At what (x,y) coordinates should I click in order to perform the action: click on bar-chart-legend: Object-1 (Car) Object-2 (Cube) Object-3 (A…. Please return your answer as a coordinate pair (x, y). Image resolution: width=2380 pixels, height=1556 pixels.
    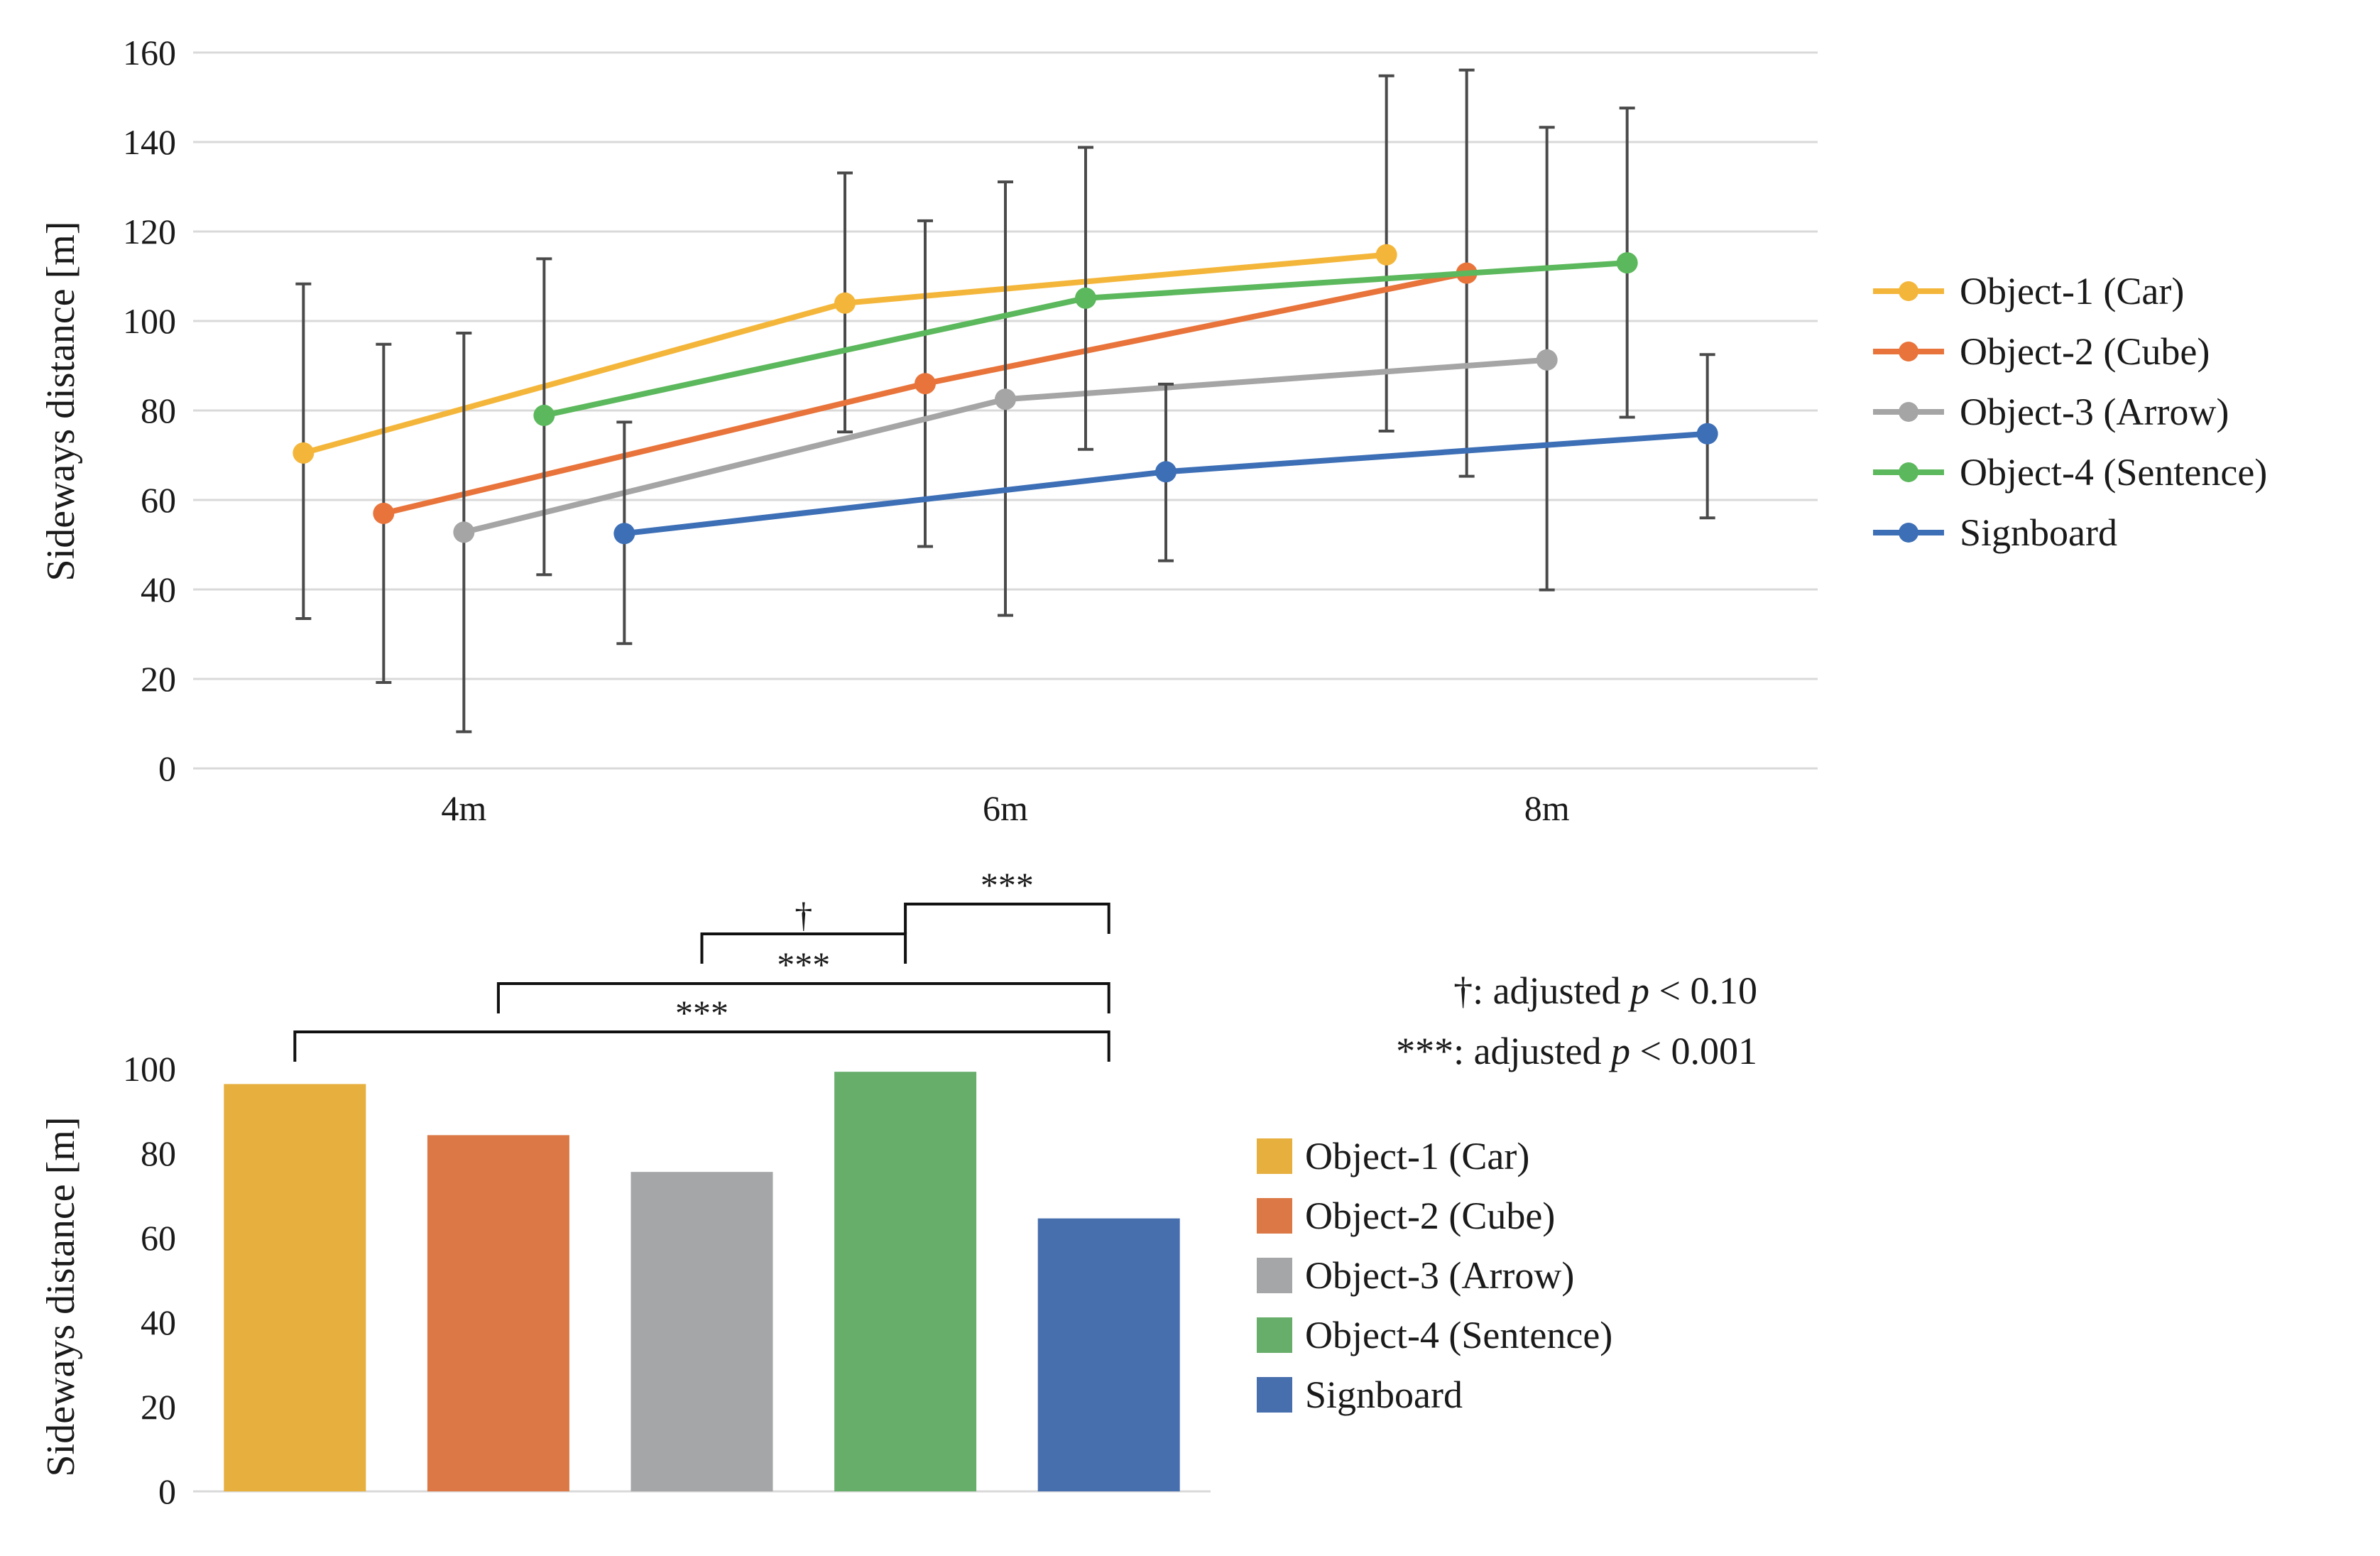
    Looking at the image, I should click on (1435, 1276).